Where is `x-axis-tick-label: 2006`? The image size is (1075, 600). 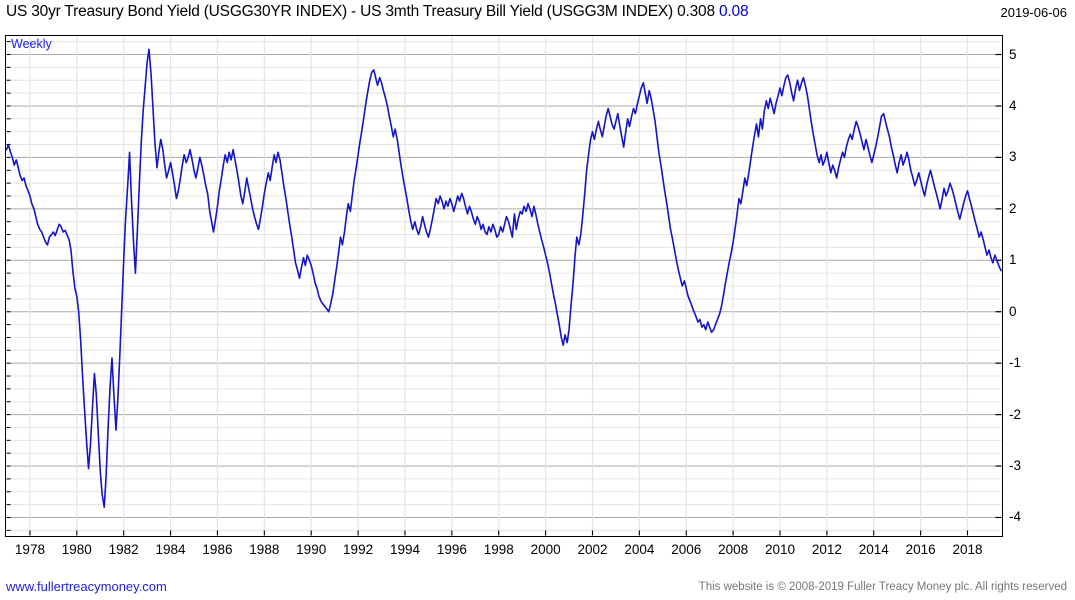 x-axis-tick-label: 2006 is located at coordinates (686, 549).